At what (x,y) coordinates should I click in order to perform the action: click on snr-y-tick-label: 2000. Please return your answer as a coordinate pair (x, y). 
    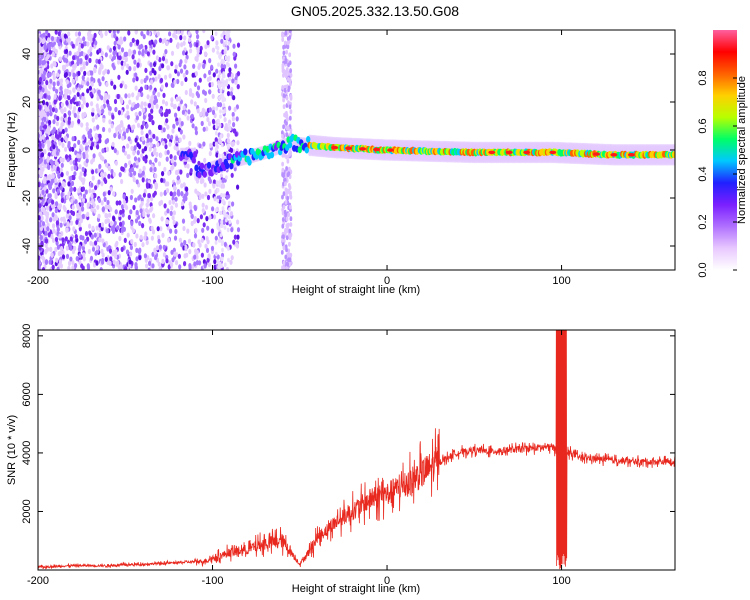
    Looking at the image, I should click on (27, 511).